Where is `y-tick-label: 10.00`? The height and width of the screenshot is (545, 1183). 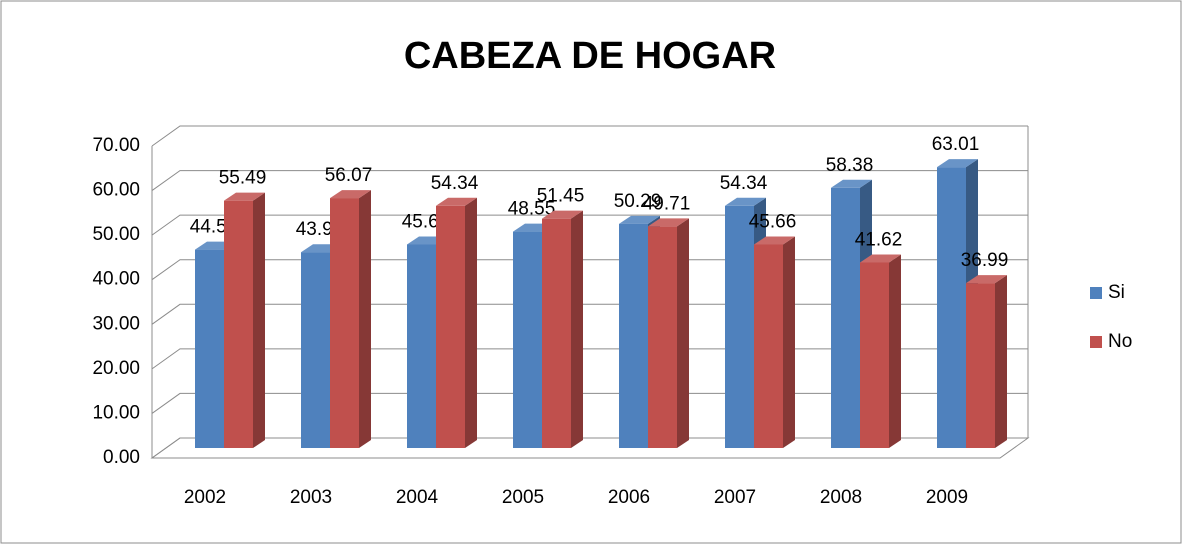
y-tick-label: 10.00 is located at coordinates (116, 412).